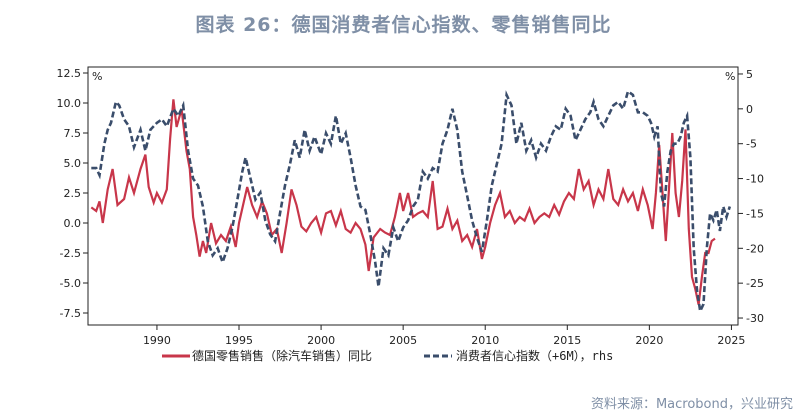  I want to click on right-tick-label: -30, so click(755, 318).